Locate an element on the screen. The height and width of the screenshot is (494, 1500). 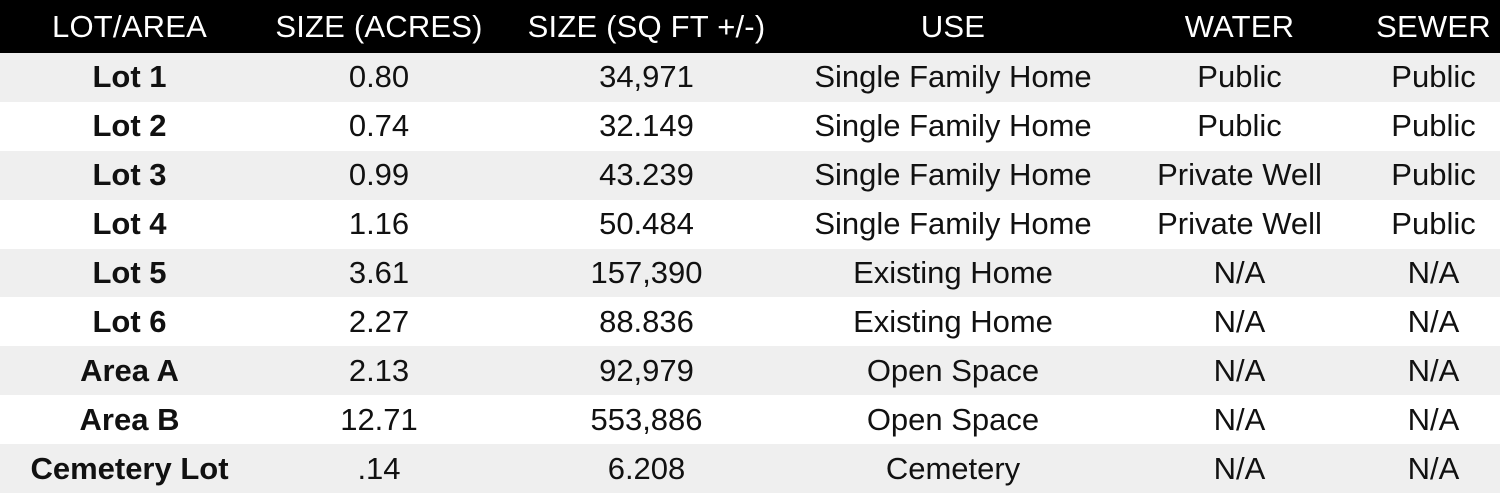
header-water: WATER is located at coordinates (1239, 26).